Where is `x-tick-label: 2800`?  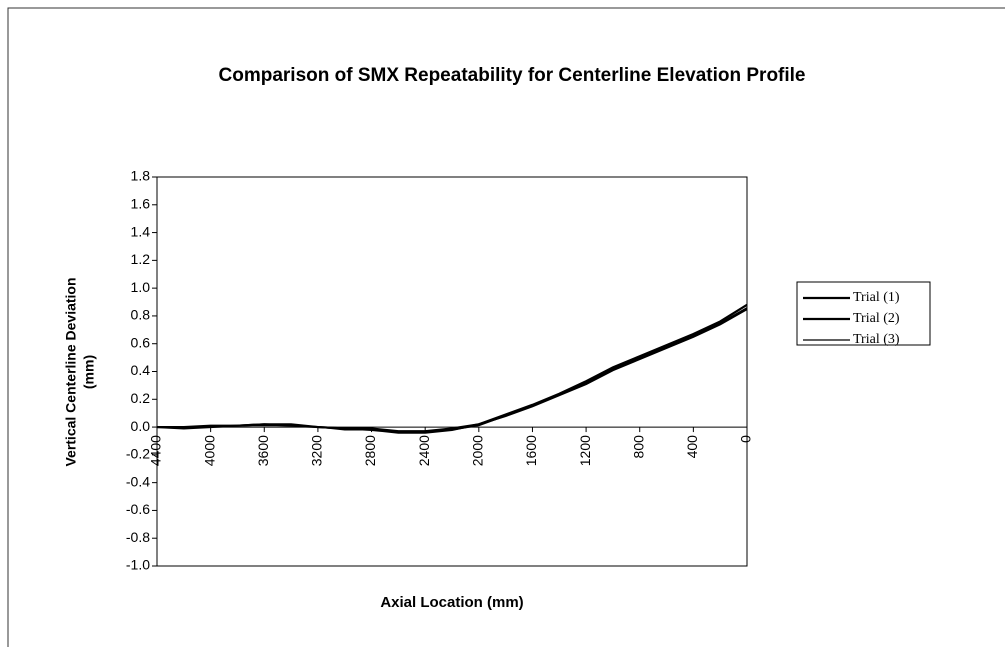 x-tick-label: 2800 is located at coordinates (370, 450).